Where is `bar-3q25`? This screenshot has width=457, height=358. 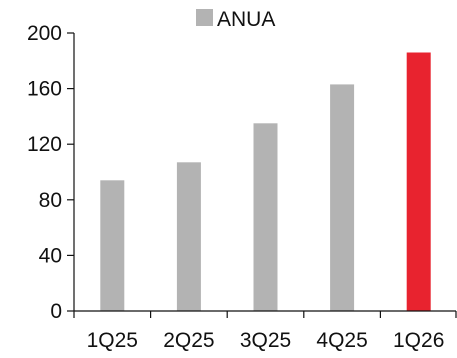
bar-3q25 is located at coordinates (265, 217).